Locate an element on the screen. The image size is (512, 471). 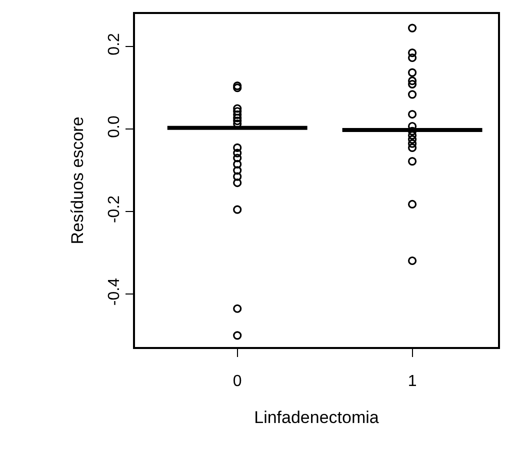
y-tick-label: 0.2 is located at coordinates (114, 44).